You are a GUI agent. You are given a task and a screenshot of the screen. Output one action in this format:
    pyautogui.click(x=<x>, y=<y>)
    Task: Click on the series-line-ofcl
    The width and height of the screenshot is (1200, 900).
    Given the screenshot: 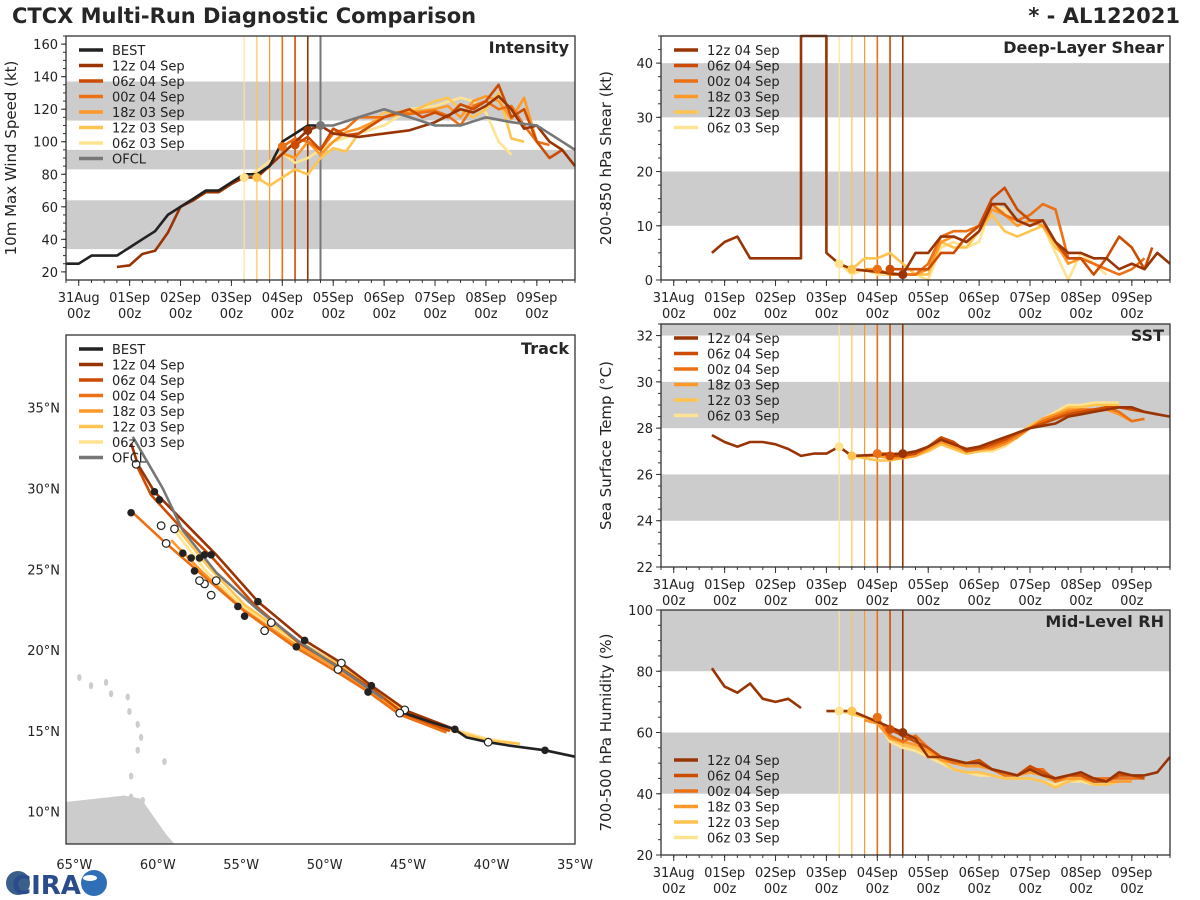 What is the action you would take?
    pyautogui.click(x=448, y=129)
    